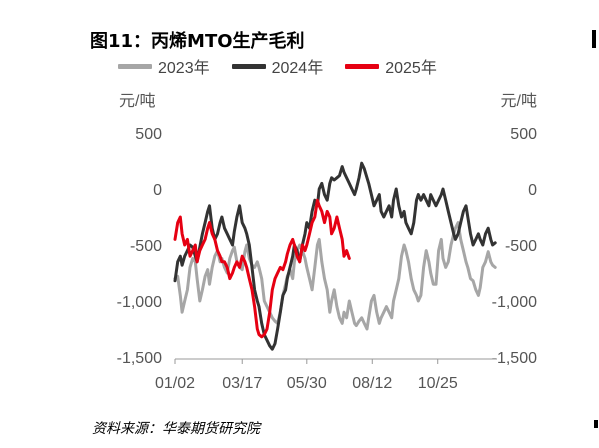  I want to click on legend-swatch-2023, so click(135, 66).